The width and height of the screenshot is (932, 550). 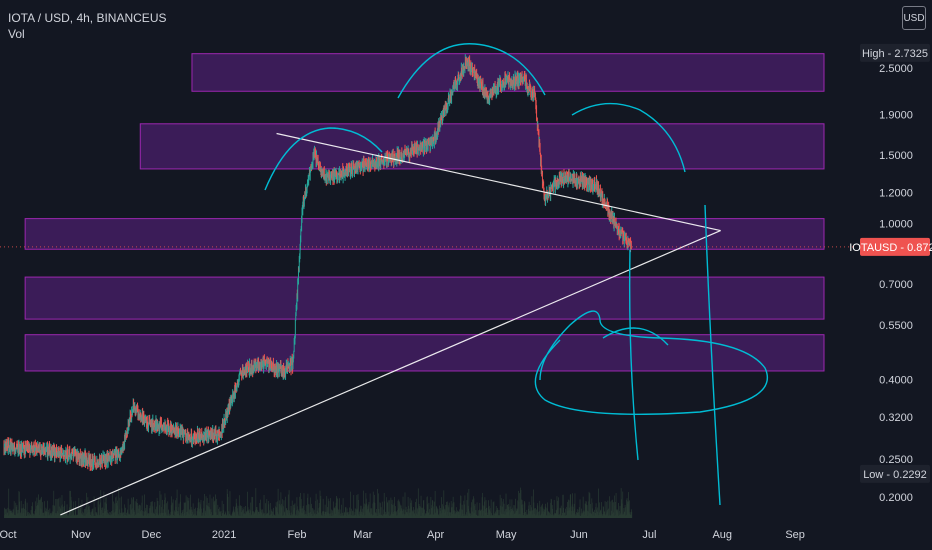 What do you see at coordinates (914, 18) in the screenshot?
I see `currency-button: USD` at bounding box center [914, 18].